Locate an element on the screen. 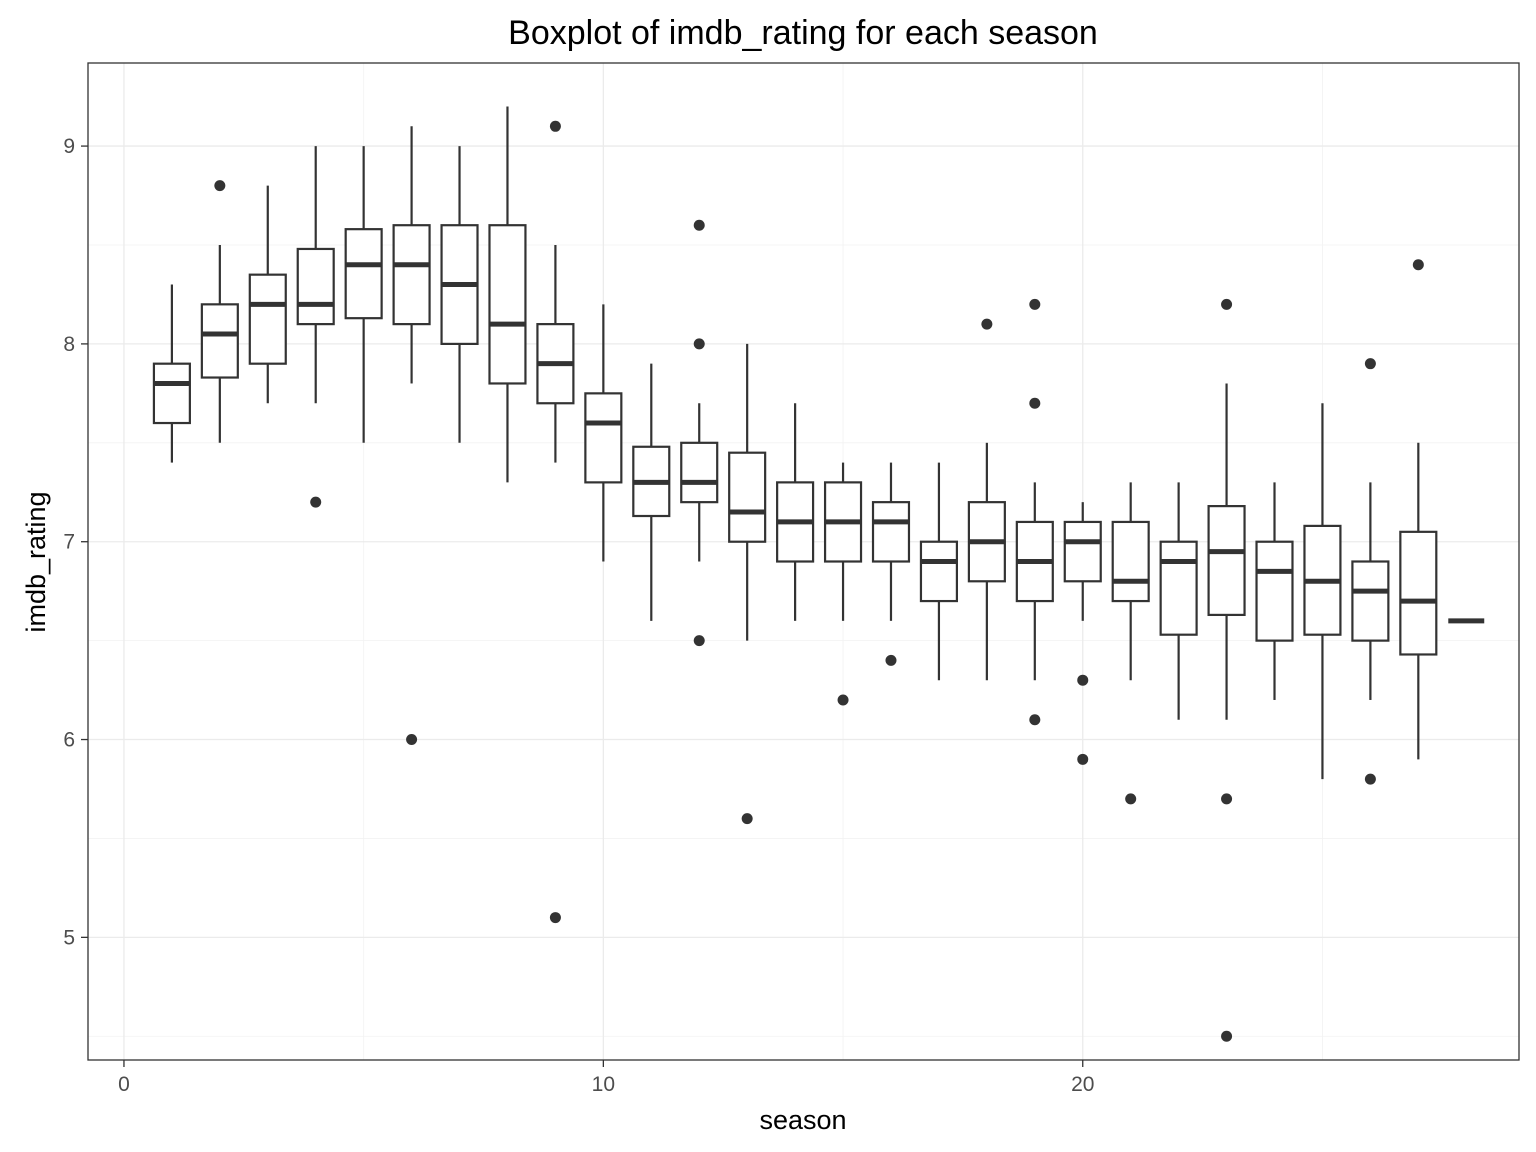 The image size is (1536, 1152). y-tick-label: 6 is located at coordinates (69, 740).